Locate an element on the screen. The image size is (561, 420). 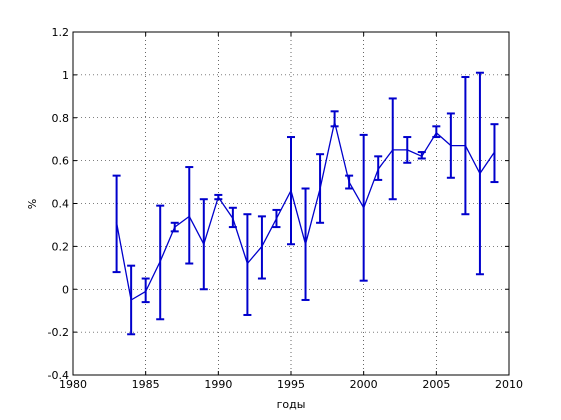
x-axis-label: годы is located at coordinates (291, 404).